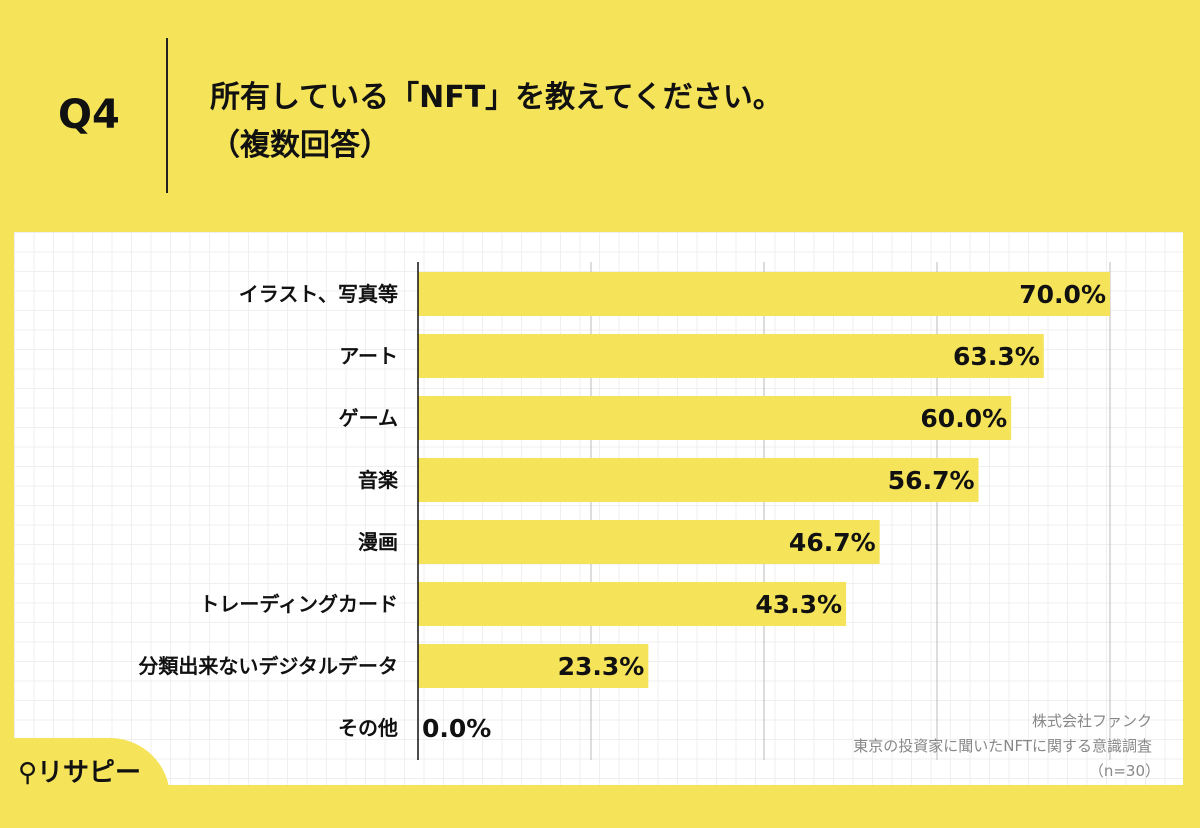  What do you see at coordinates (832, 542) in the screenshot?
I see `data-label: 46.7%` at bounding box center [832, 542].